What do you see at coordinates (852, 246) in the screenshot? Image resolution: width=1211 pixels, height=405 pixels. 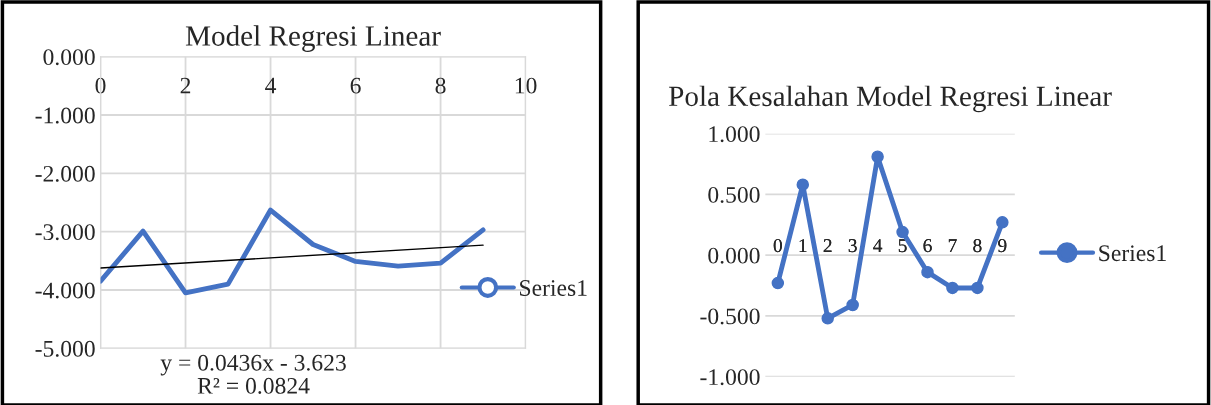 I see `x-tick-label: 3` at bounding box center [852, 246].